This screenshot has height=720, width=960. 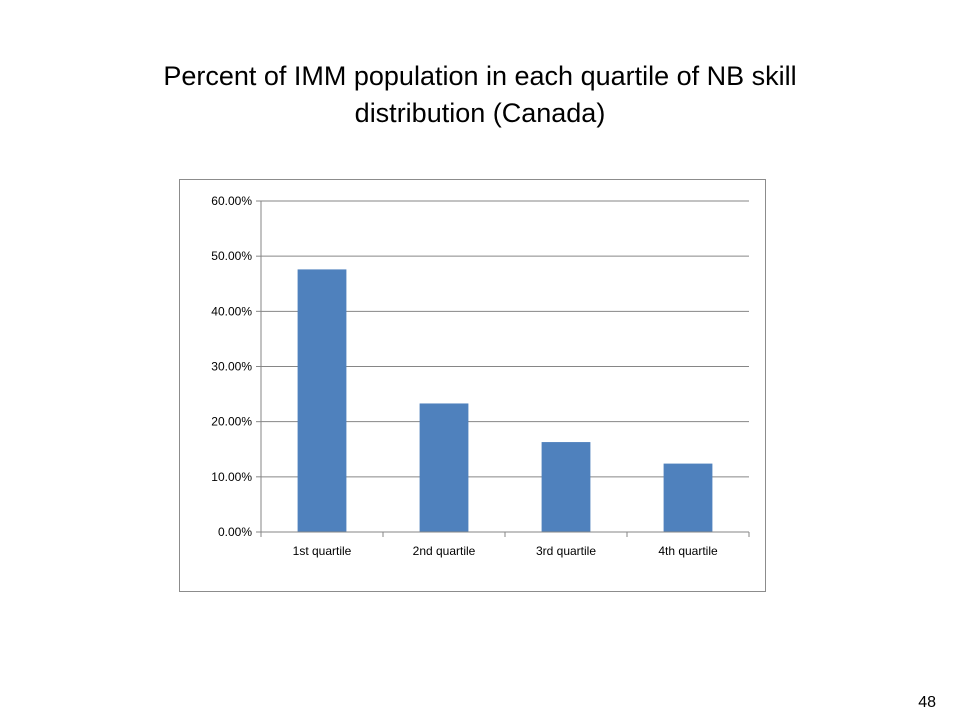 What do you see at coordinates (231, 422) in the screenshot?
I see `y-tick-label: 20.00%` at bounding box center [231, 422].